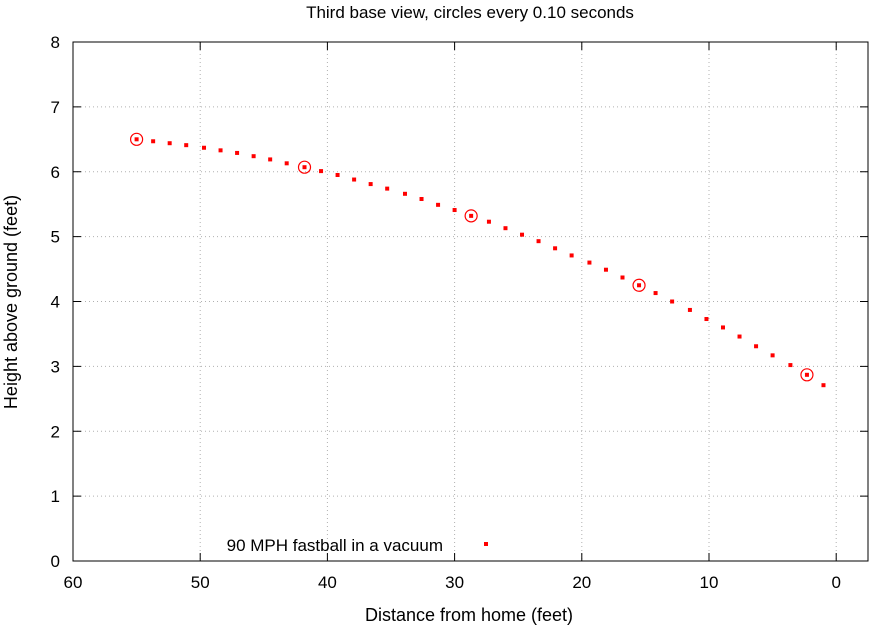 This screenshot has width=870, height=629. I want to click on x-tick-label: 40, so click(327, 582).